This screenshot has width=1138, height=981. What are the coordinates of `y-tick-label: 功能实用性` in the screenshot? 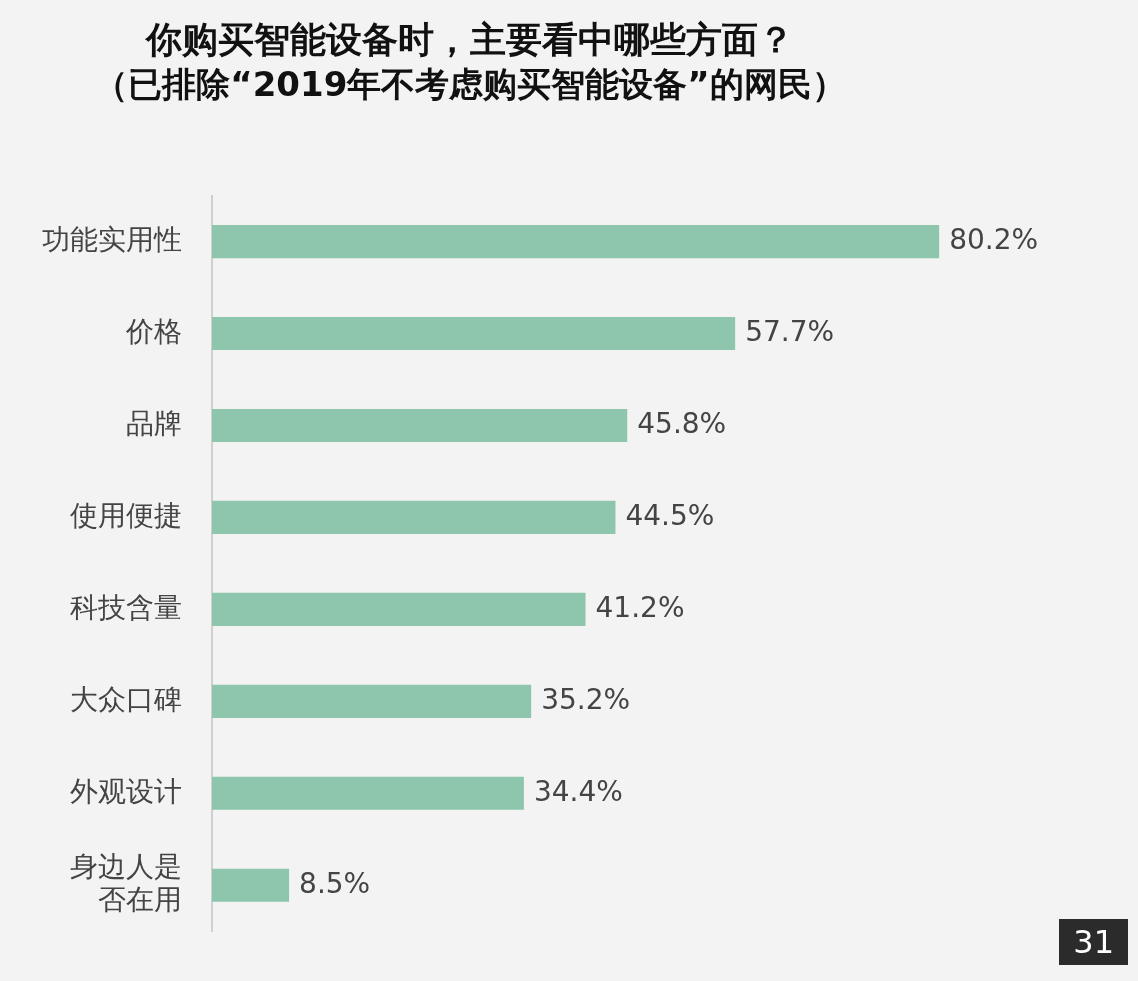 It's located at (112, 239).